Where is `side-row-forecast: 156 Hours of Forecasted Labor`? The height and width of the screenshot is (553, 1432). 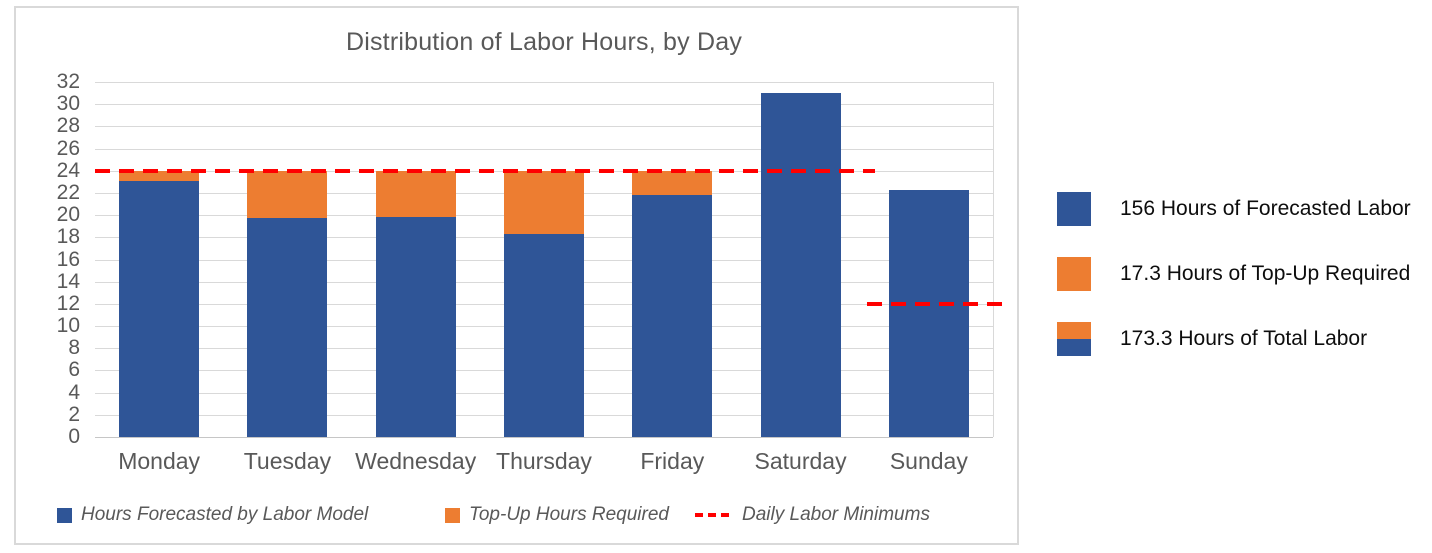
side-row-forecast: 156 Hours of Forecasted Labor is located at coordinates (1234, 209).